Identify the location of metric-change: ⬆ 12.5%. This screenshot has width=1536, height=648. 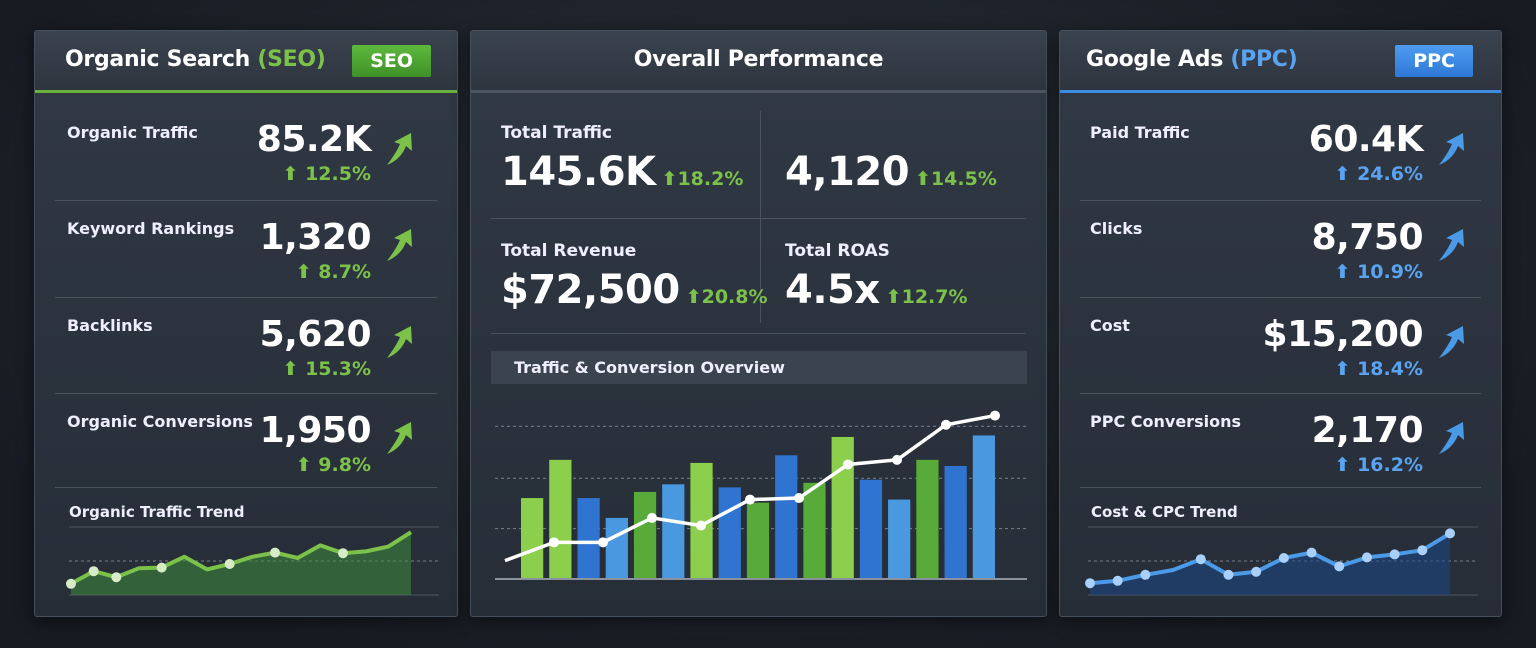
(327, 174).